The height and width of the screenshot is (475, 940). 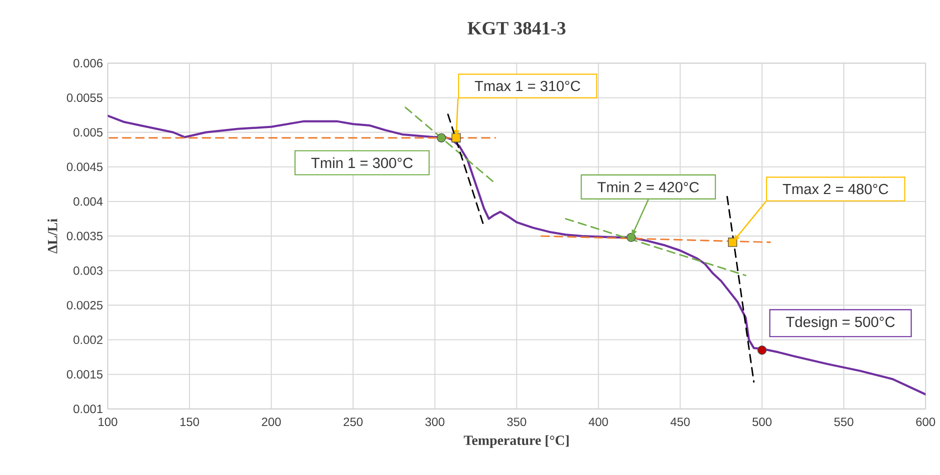 What do you see at coordinates (926, 422) in the screenshot?
I see `x-tick-label: 600` at bounding box center [926, 422].